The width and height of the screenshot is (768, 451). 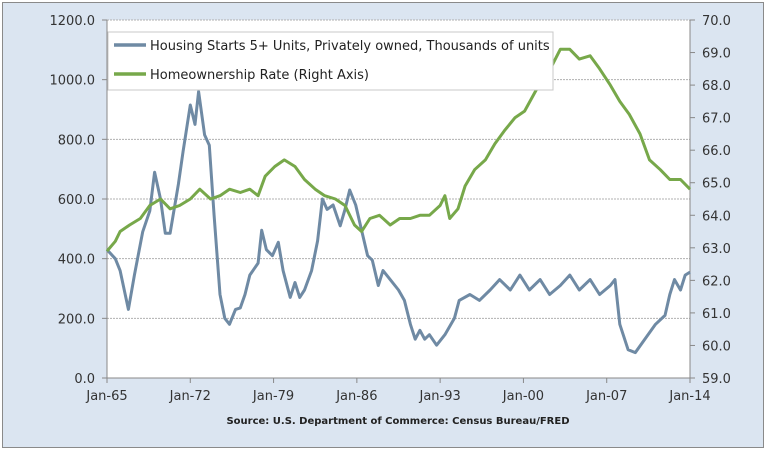 I want to click on x-axis-tick-label: Jan-86, so click(x=356, y=396).